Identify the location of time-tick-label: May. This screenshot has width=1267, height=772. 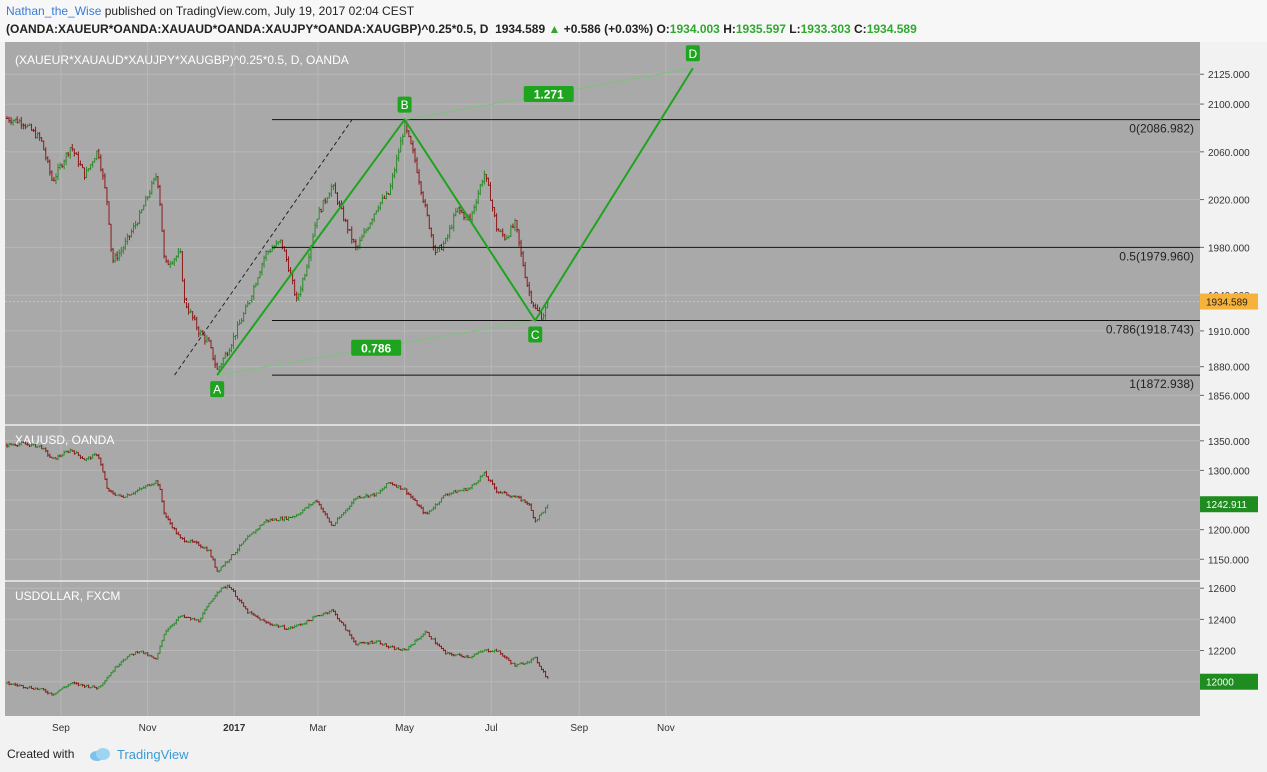
(404, 728).